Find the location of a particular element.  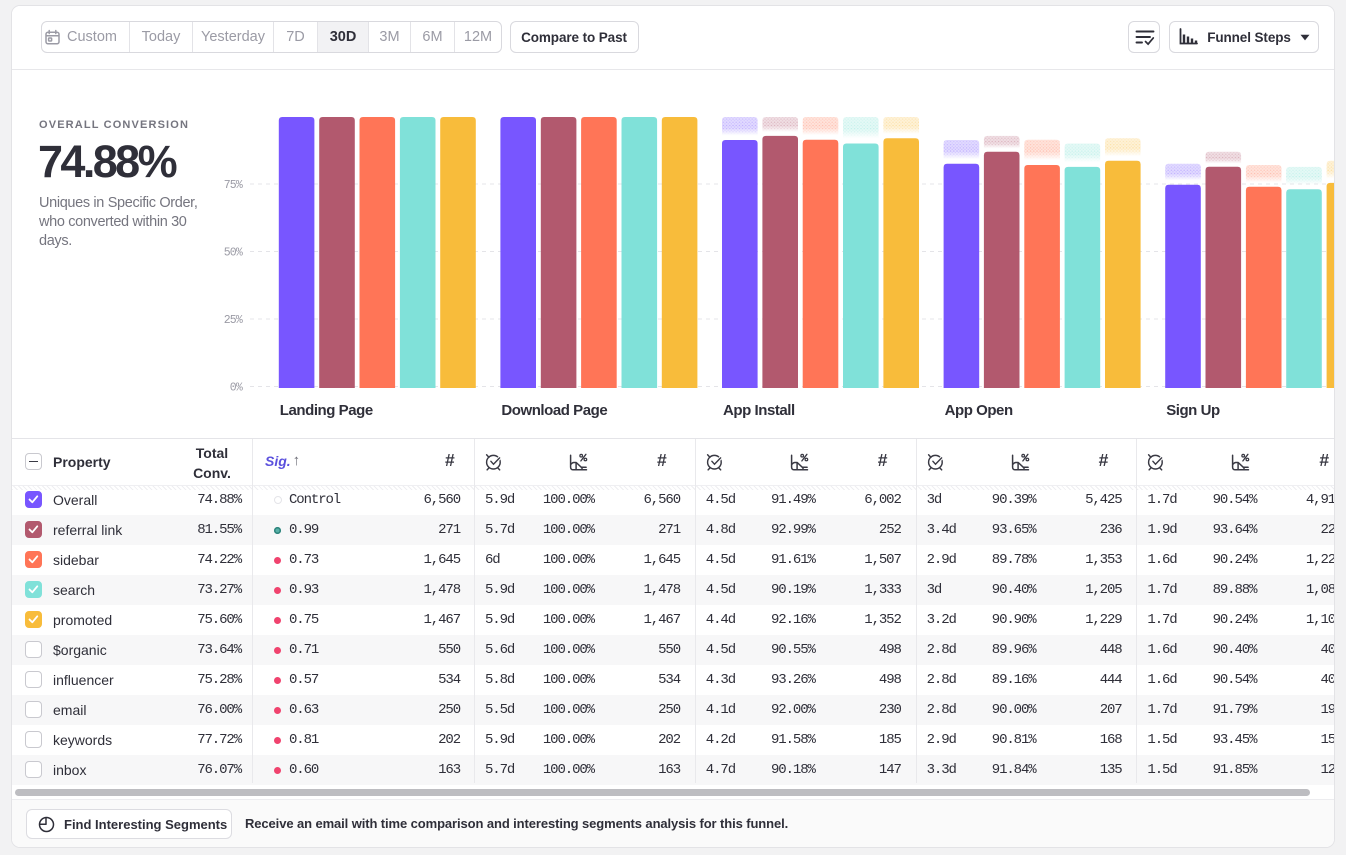

svg-text: 74.88% is located at coordinates (107, 161).